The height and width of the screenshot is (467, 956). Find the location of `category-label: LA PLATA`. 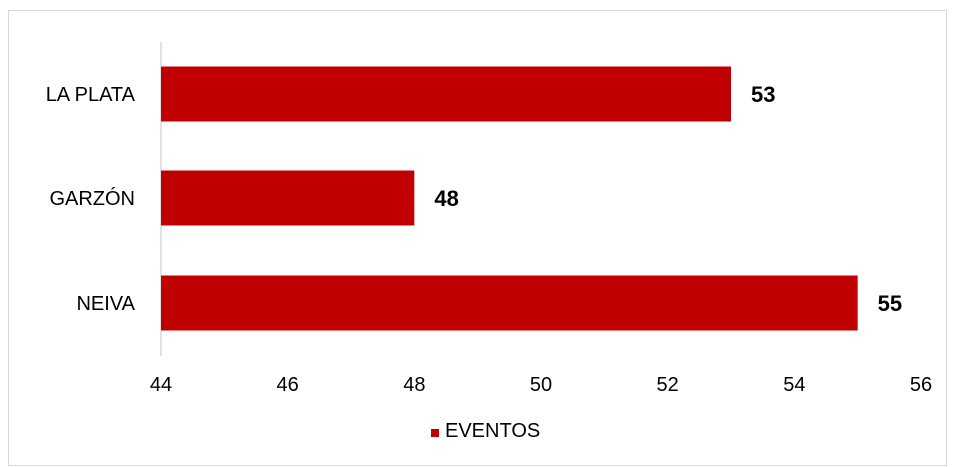

category-label: LA PLATA is located at coordinates (91, 95).